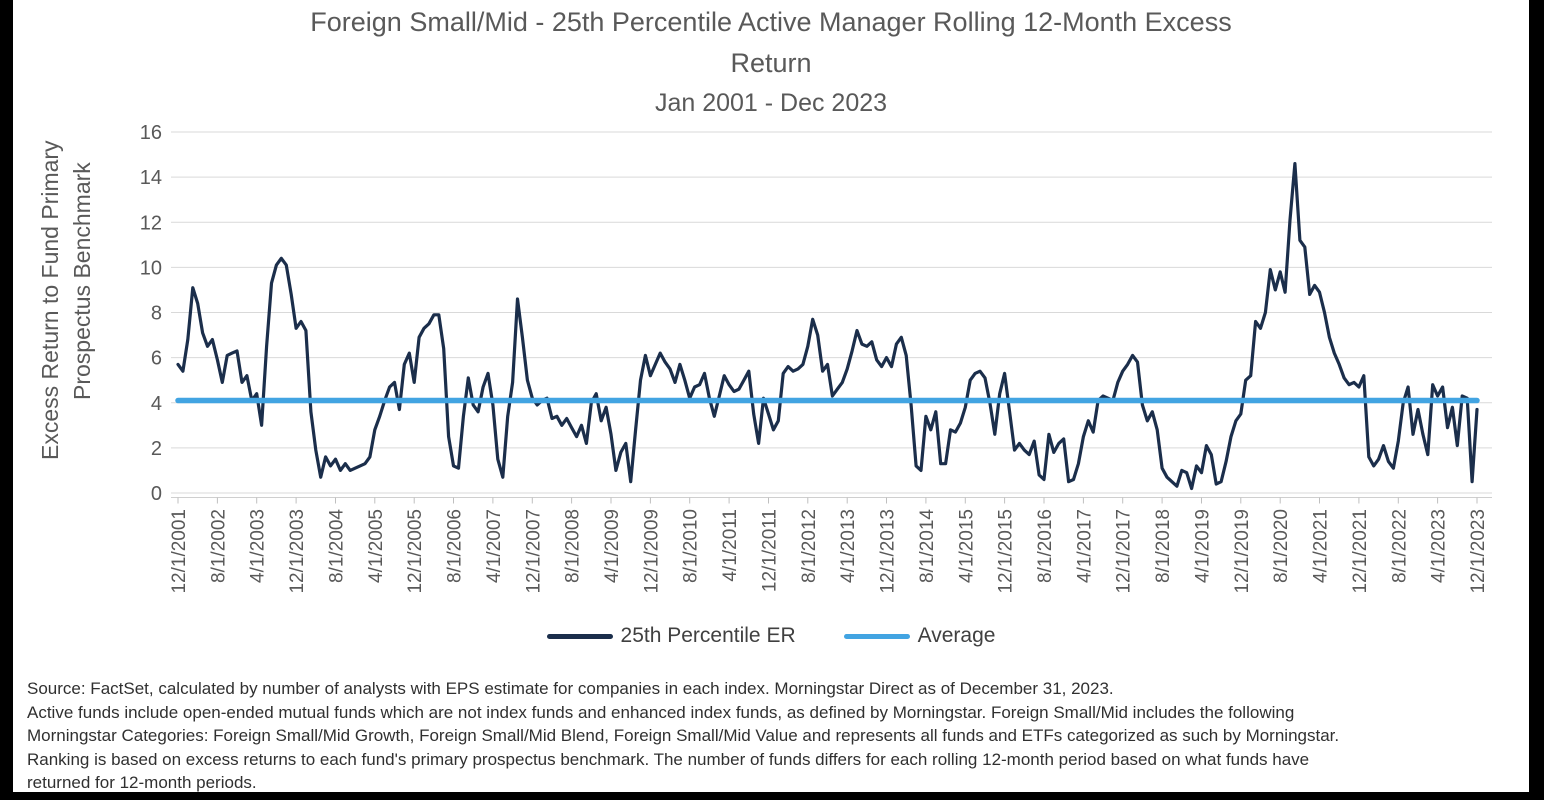  What do you see at coordinates (730, 545) in the screenshot?
I see `x-tick-label: 4/1/2011` at bounding box center [730, 545].